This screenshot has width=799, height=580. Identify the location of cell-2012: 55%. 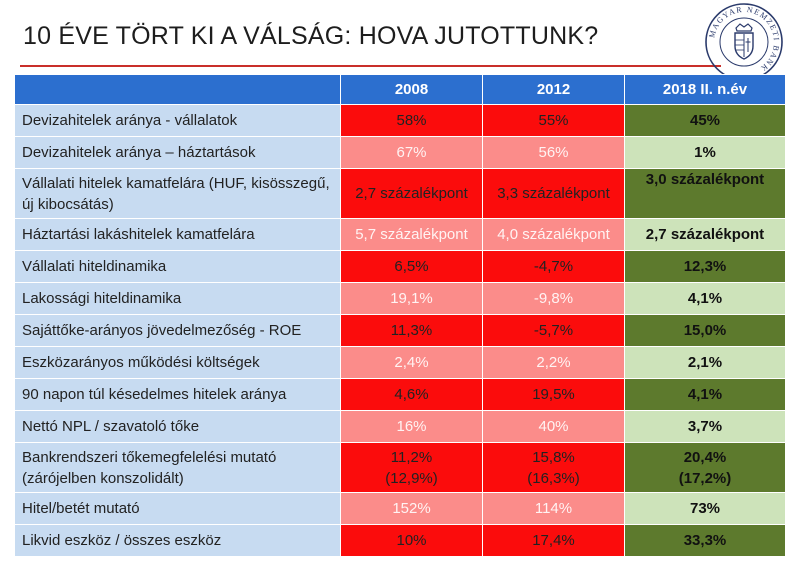
(553, 120).